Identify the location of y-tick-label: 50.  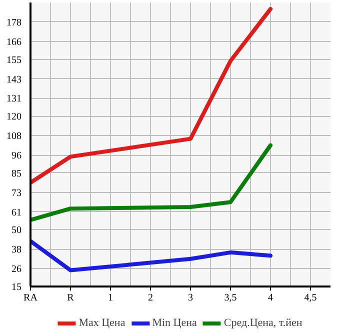
(17, 230).